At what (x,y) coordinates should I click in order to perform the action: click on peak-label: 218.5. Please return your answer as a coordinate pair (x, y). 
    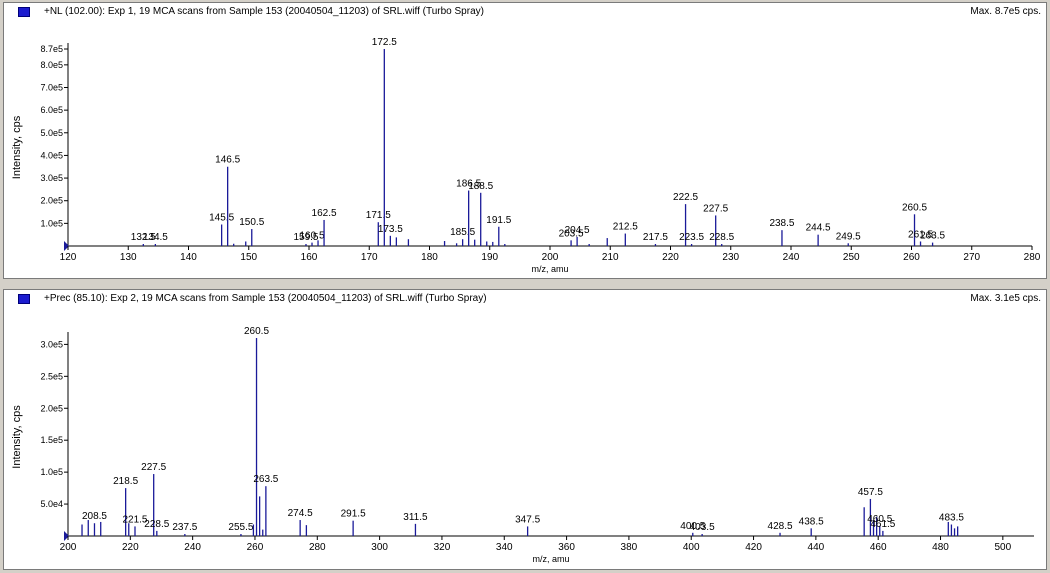
    Looking at the image, I should click on (125, 481).